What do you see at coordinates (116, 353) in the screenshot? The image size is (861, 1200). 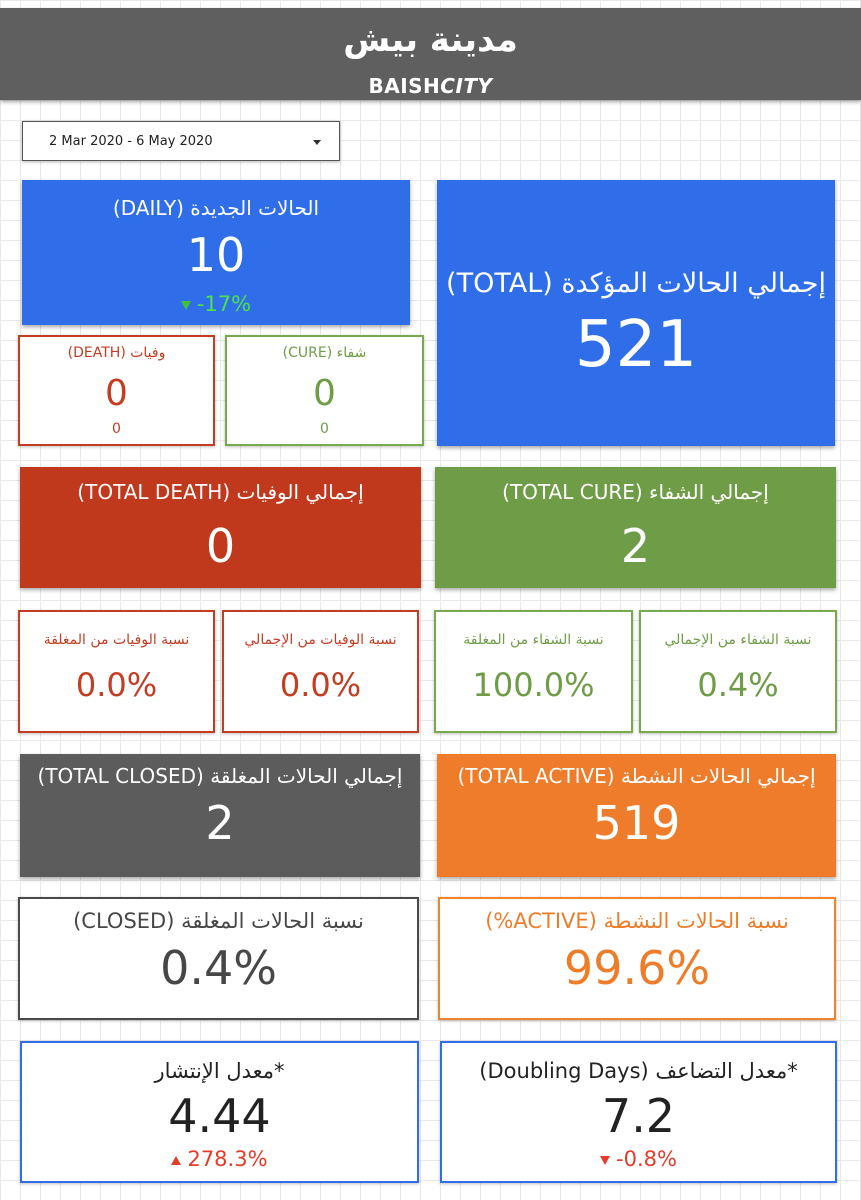 I see `death-daily-label: وفيات (DEATH)` at bounding box center [116, 353].